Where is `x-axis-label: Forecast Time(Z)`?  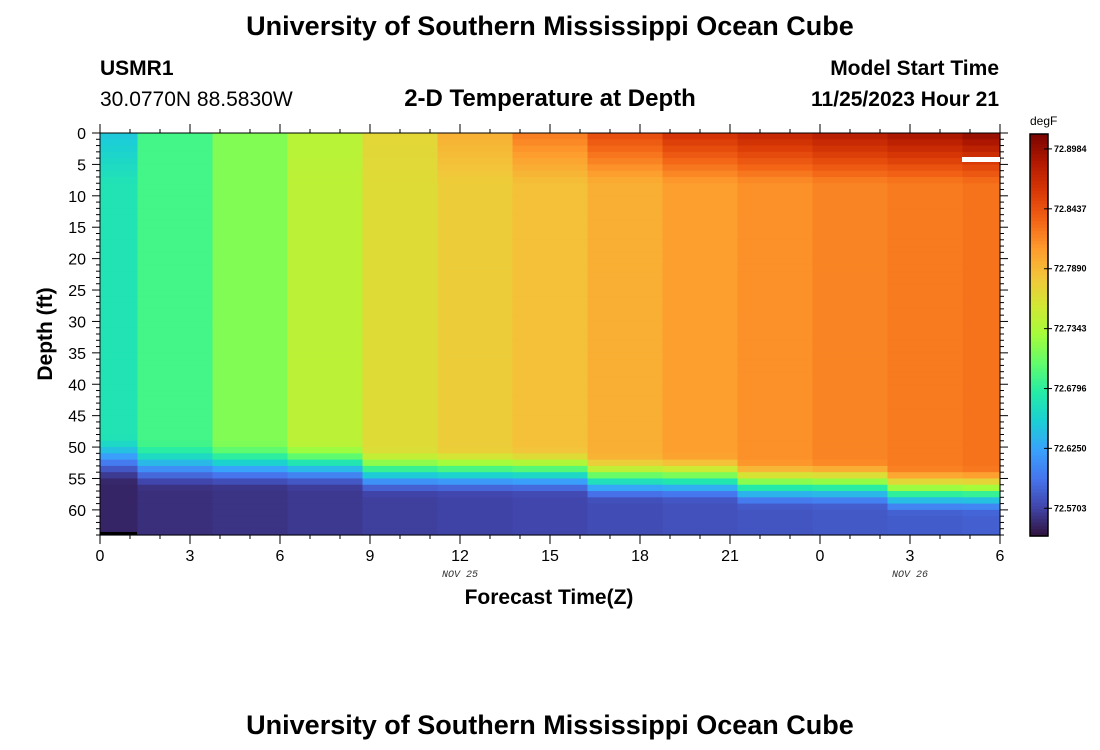
x-axis-label: Forecast Time(Z) is located at coordinates (549, 597).